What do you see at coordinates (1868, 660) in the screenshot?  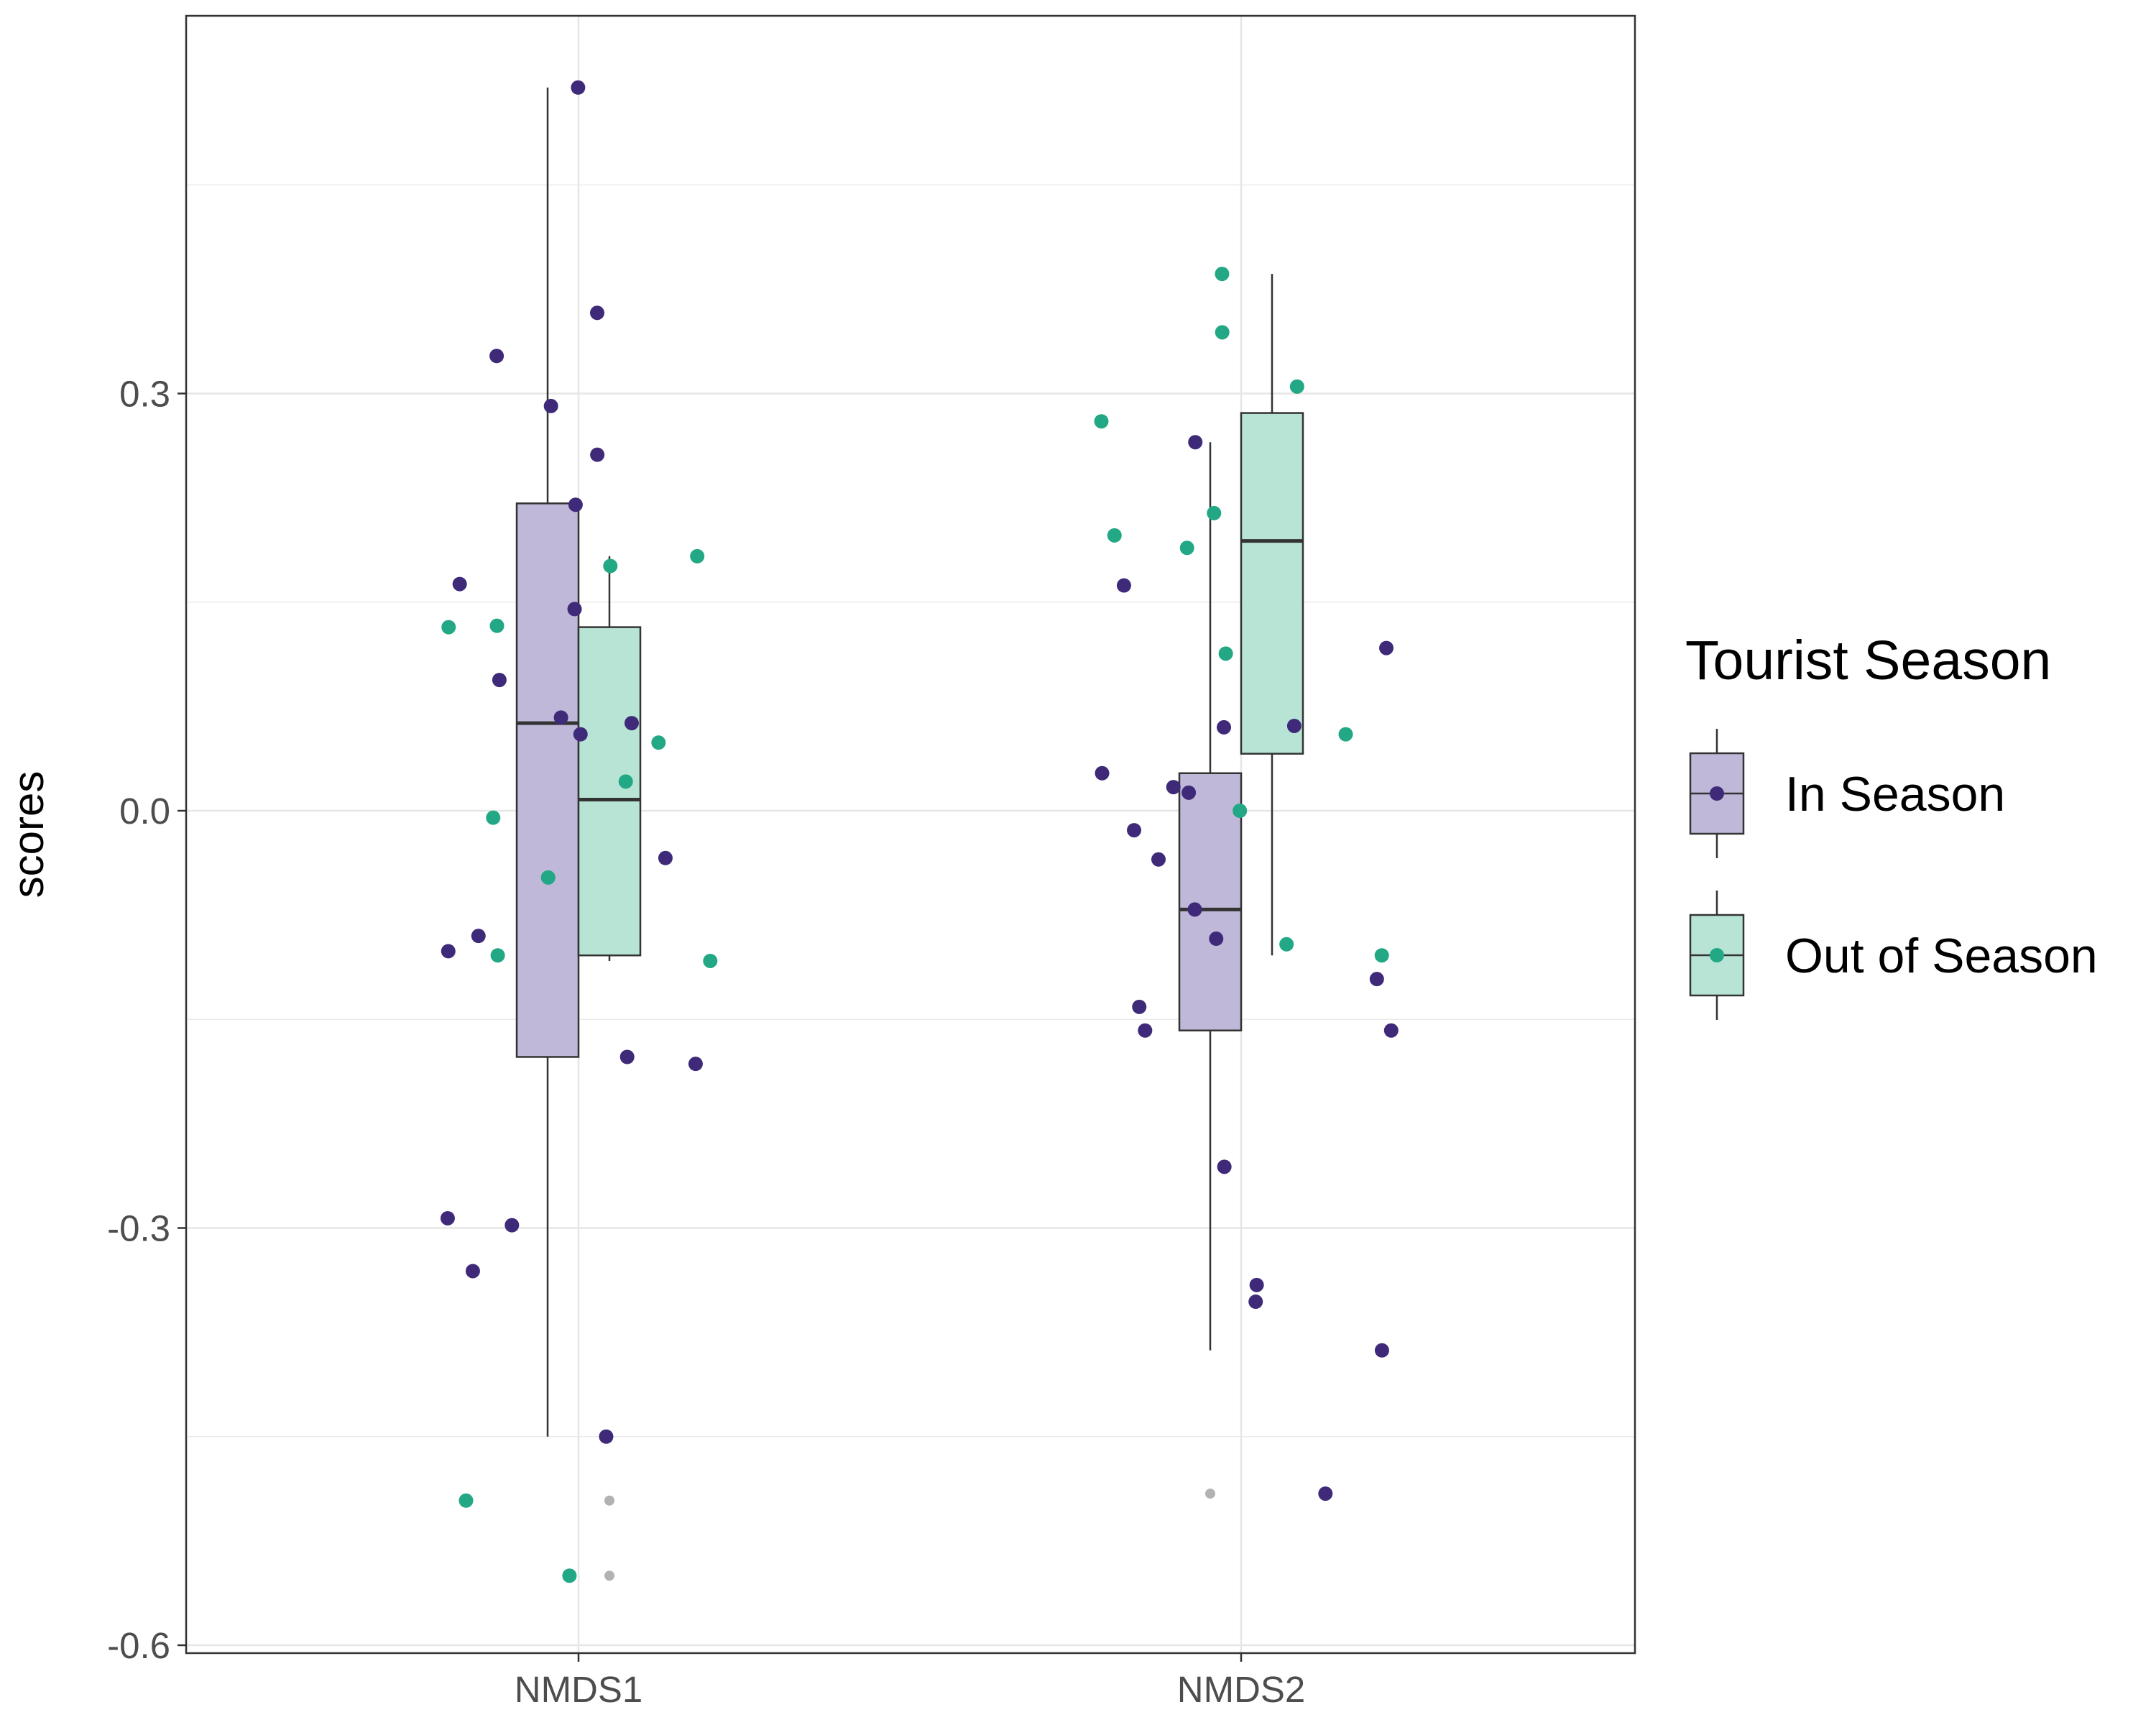 I see `legend-title: Tourist Season` at bounding box center [1868, 660].